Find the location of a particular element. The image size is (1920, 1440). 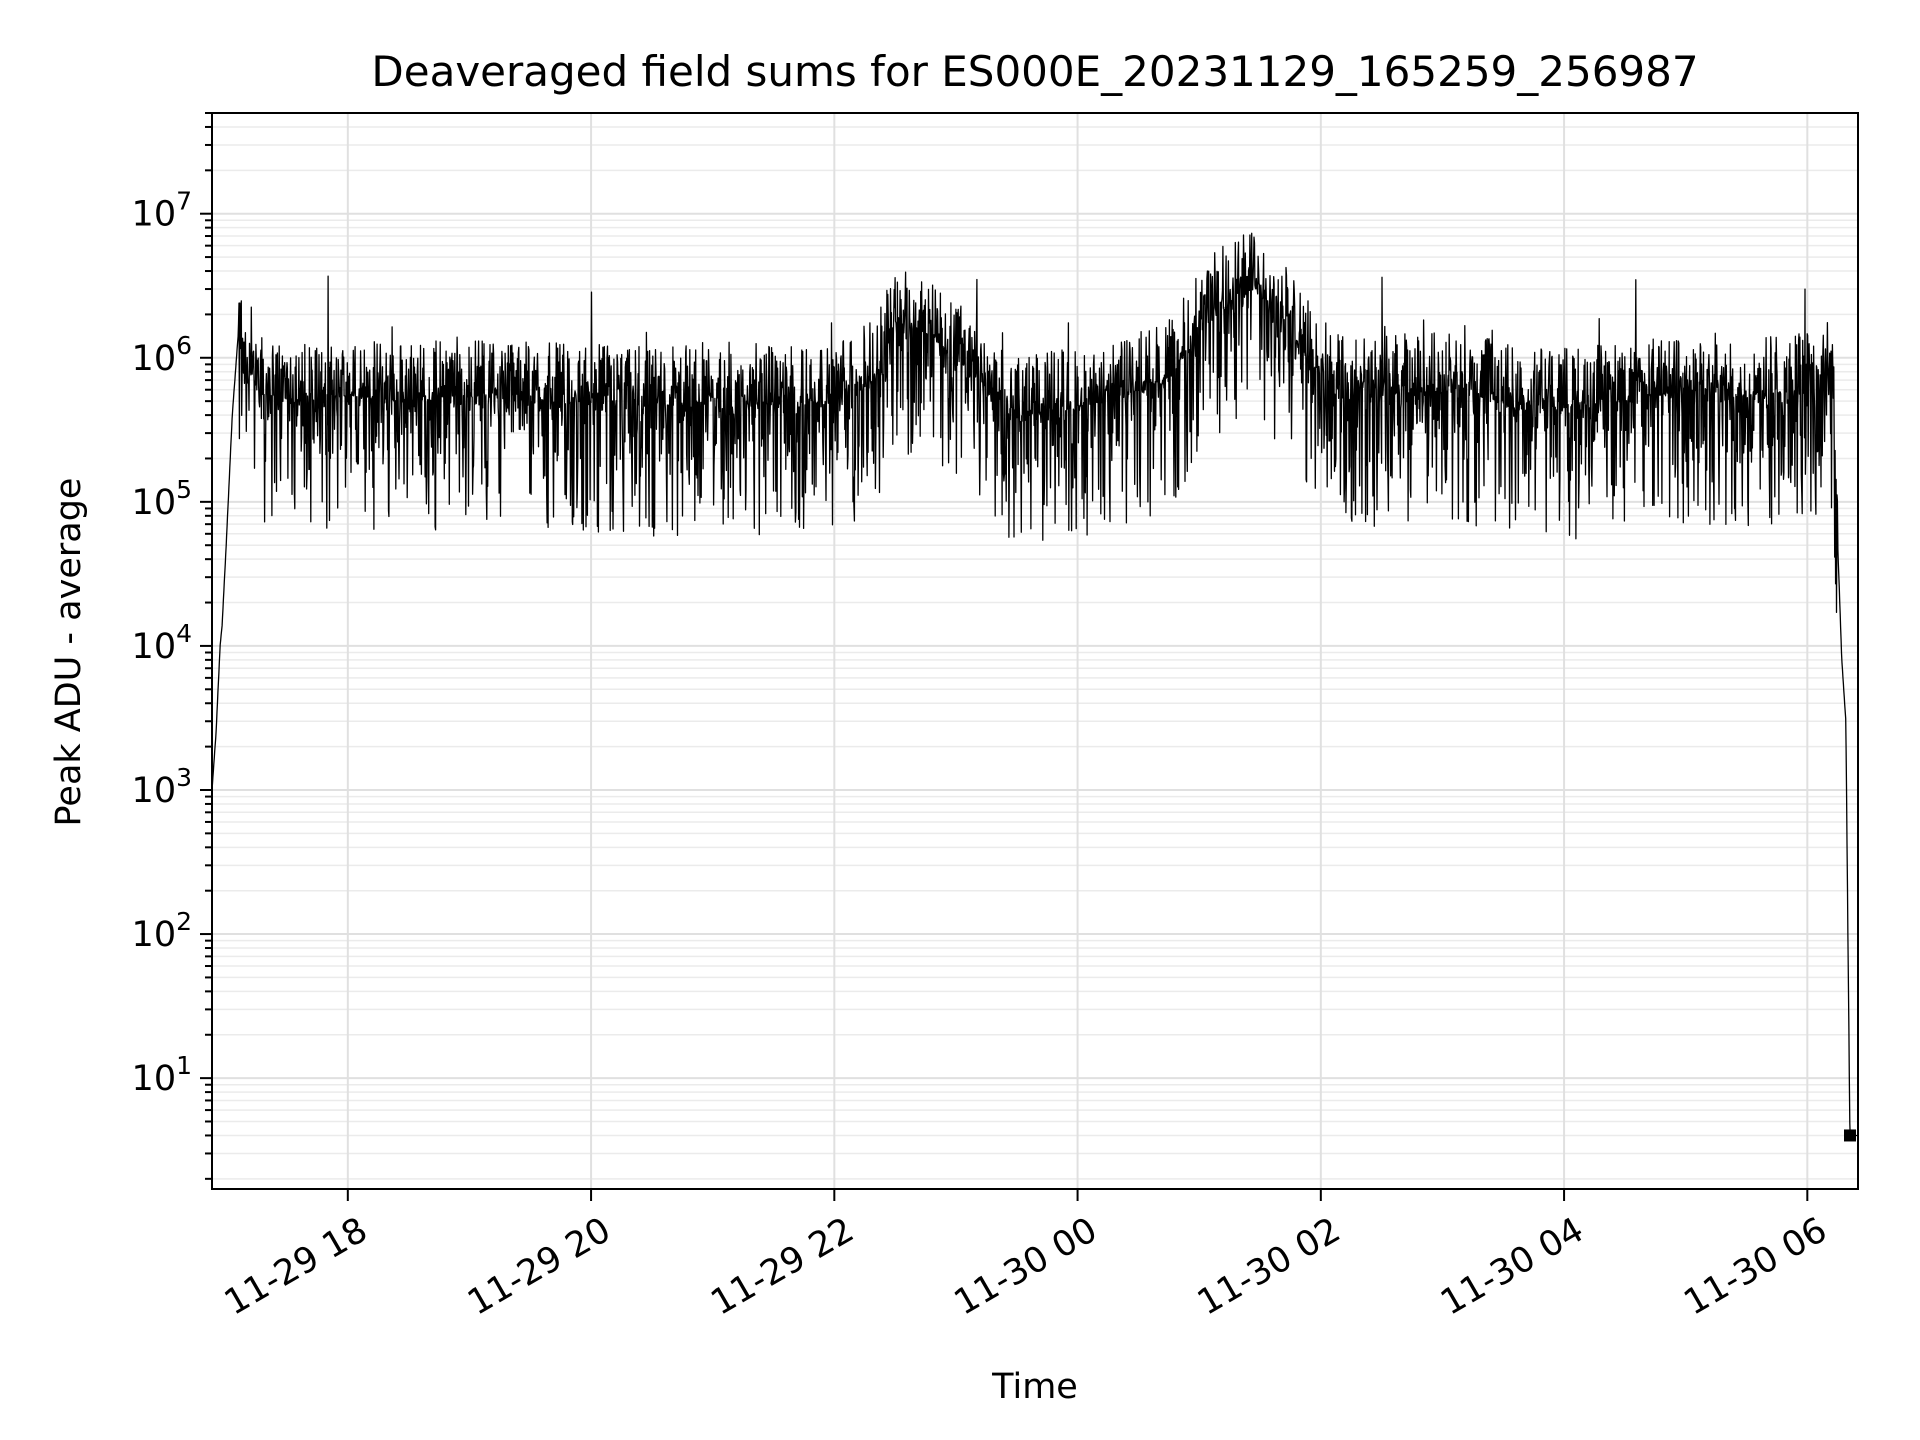

y-tick-exponent: 2 is located at coordinates (184, 921).